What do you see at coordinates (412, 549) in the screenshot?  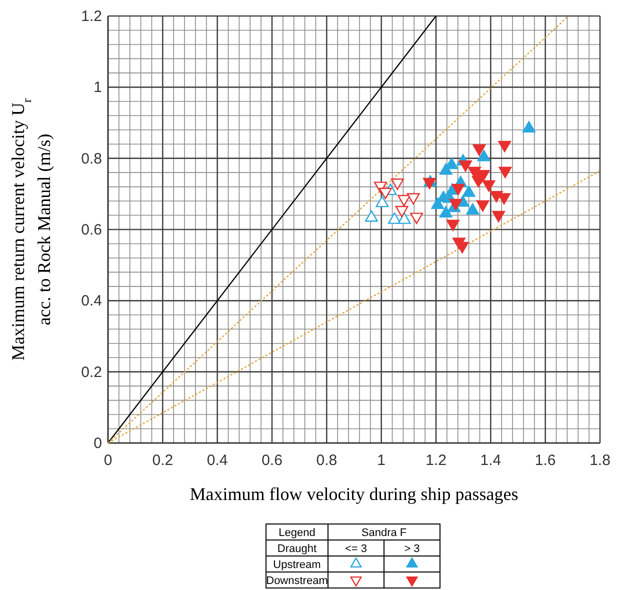 I see `text: > 3` at bounding box center [412, 549].